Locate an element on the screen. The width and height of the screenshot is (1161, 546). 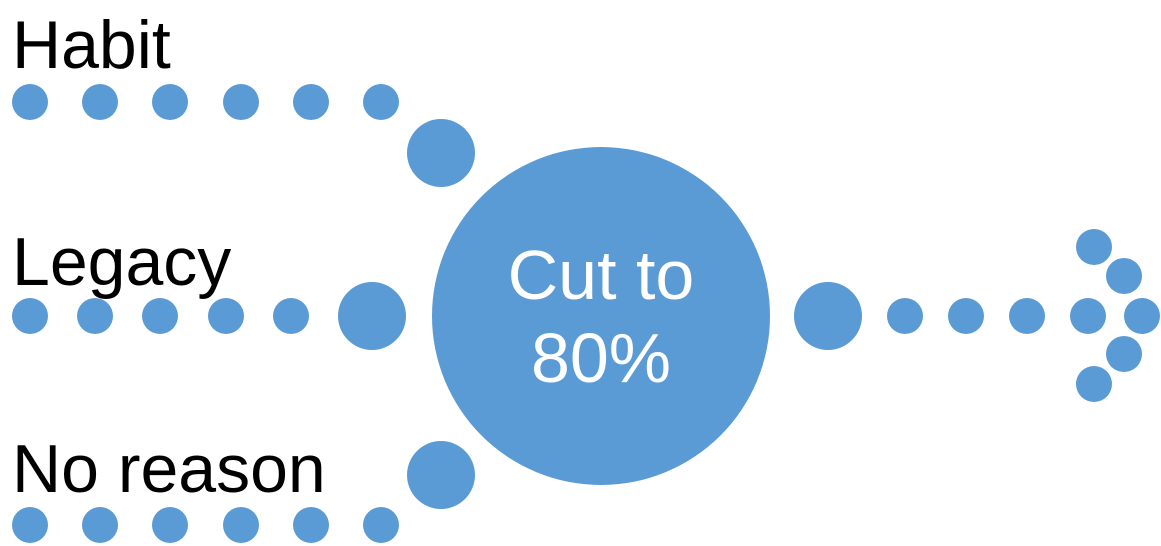
no-reason-dot-path is located at coordinates (243, 492).